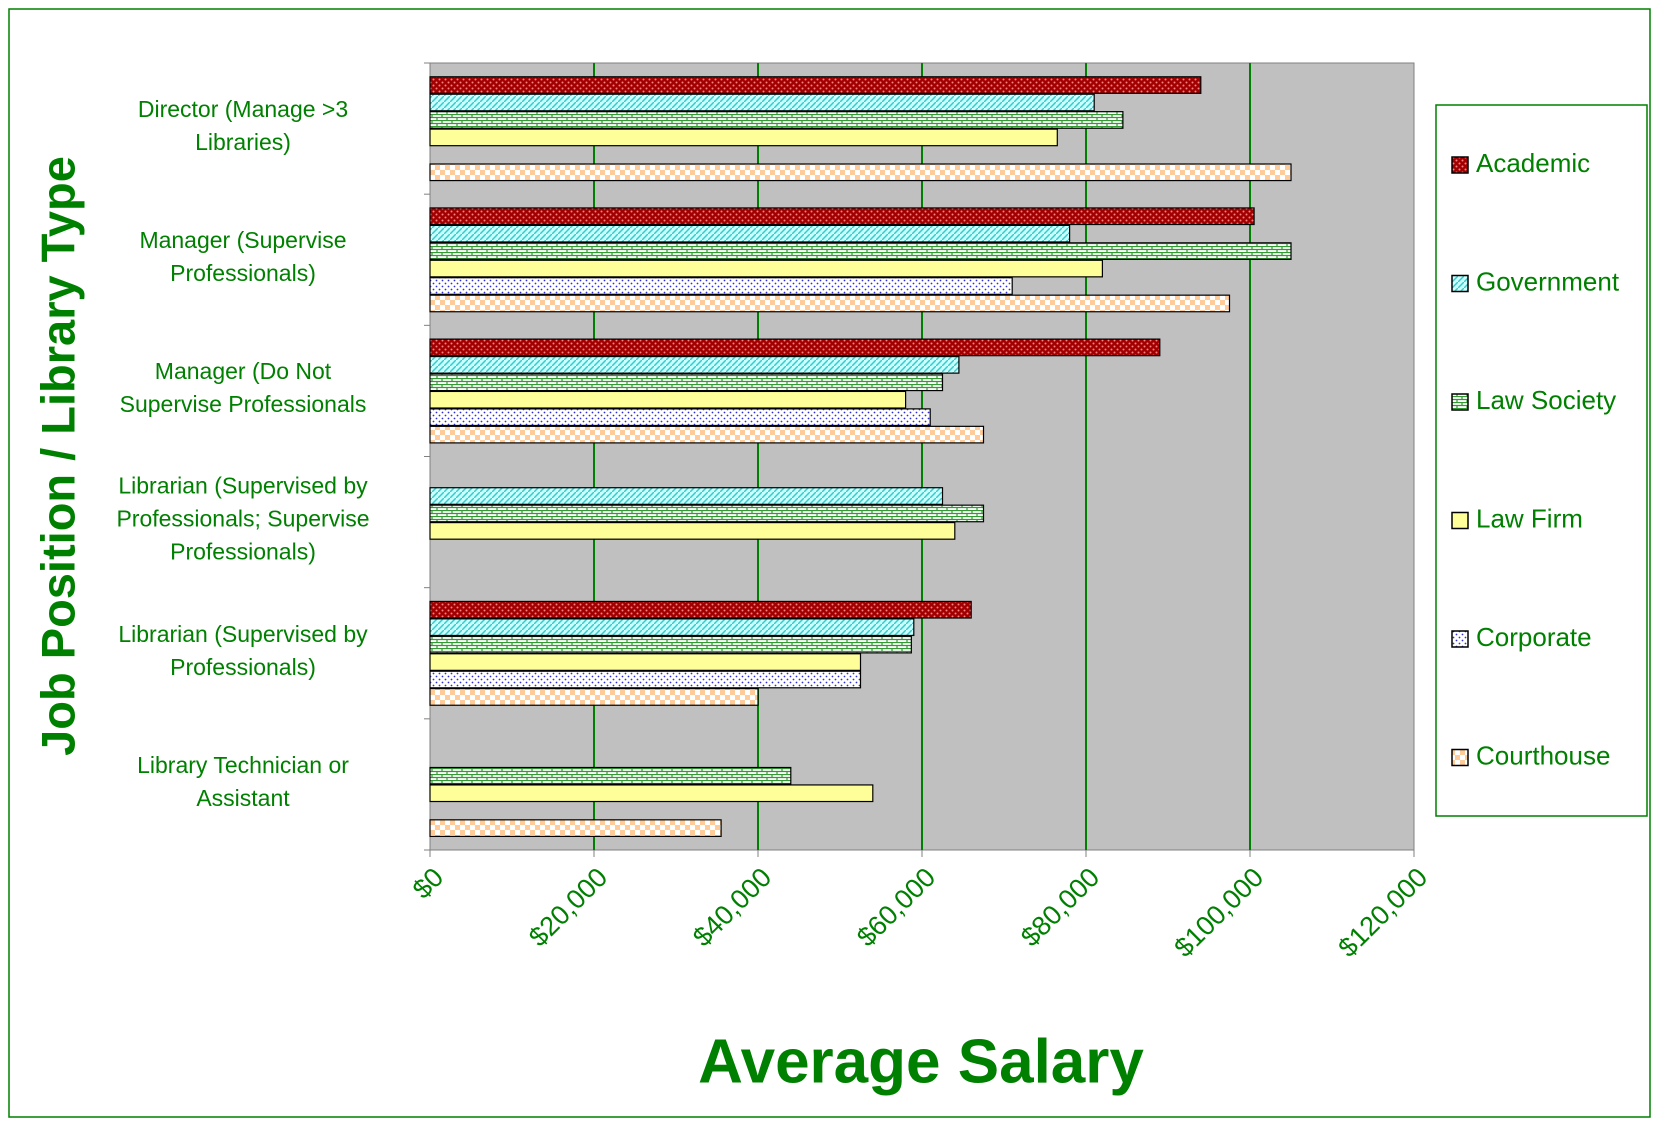 The width and height of the screenshot is (1656, 1123). What do you see at coordinates (1543, 755) in the screenshot?
I see `legend-label: Courthouse` at bounding box center [1543, 755].